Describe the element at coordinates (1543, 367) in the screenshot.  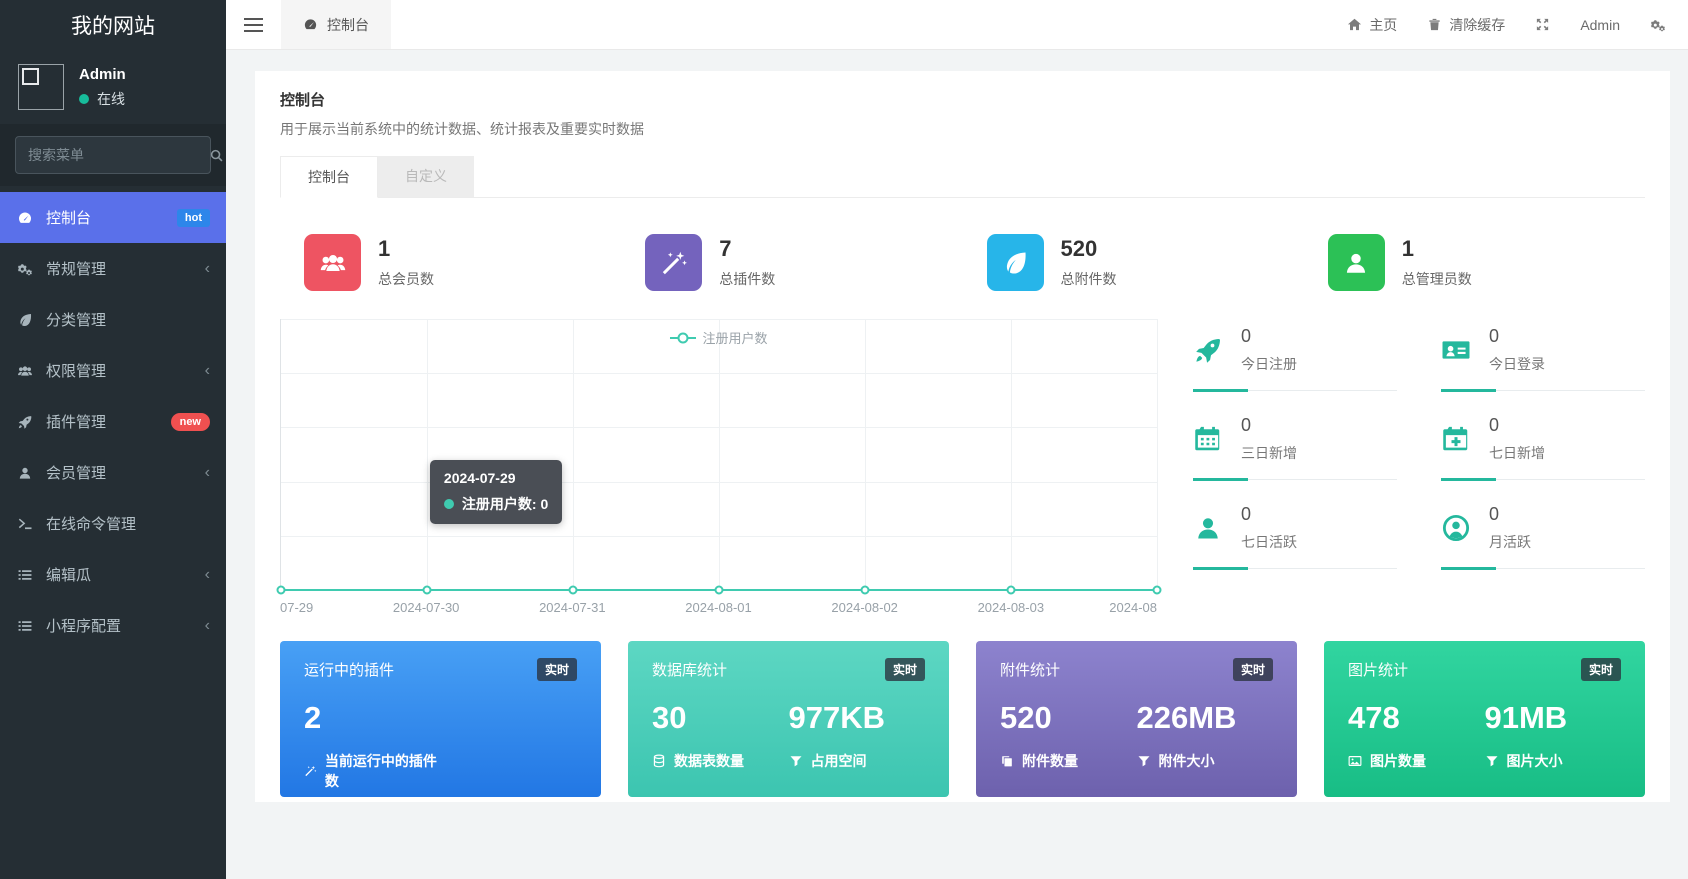
I see `mini-stat-today-login: 0 今日登录` at that location.